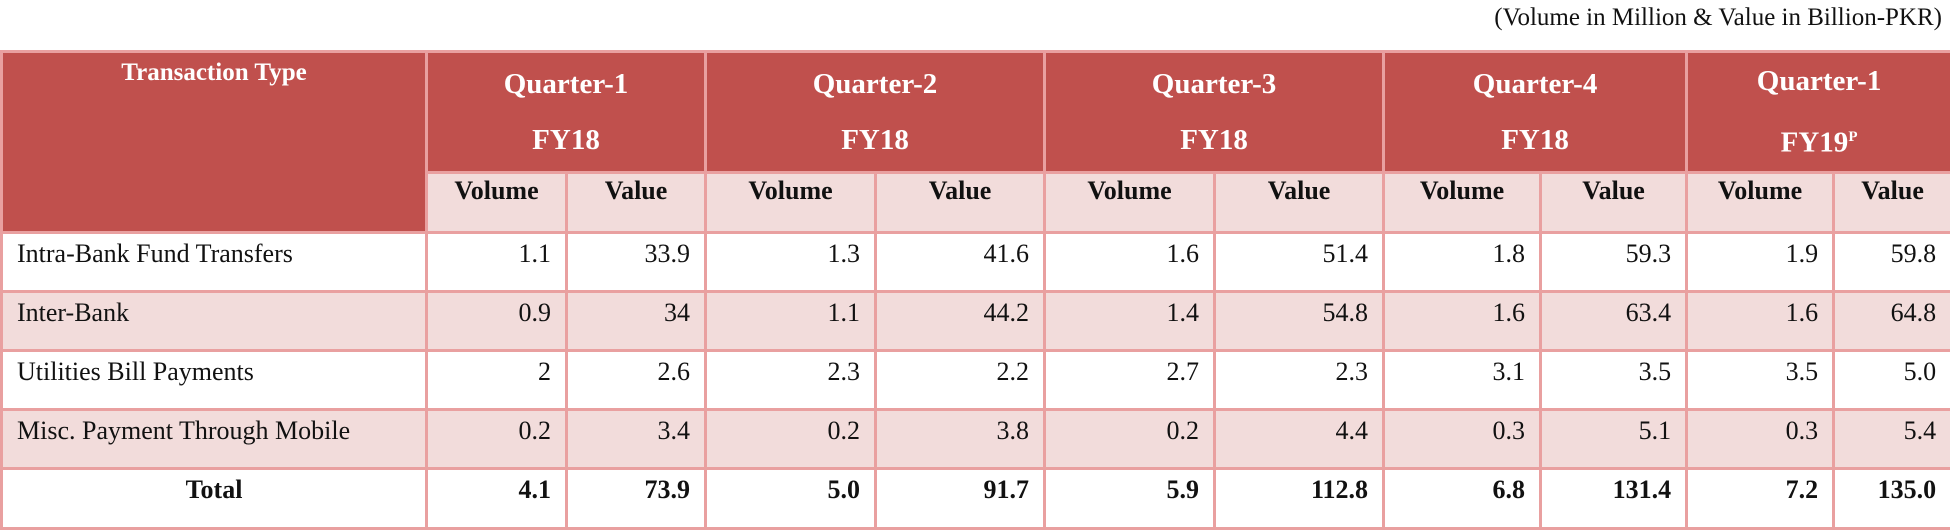  I want to click on table-cell: 5.0, so click(1892, 379).